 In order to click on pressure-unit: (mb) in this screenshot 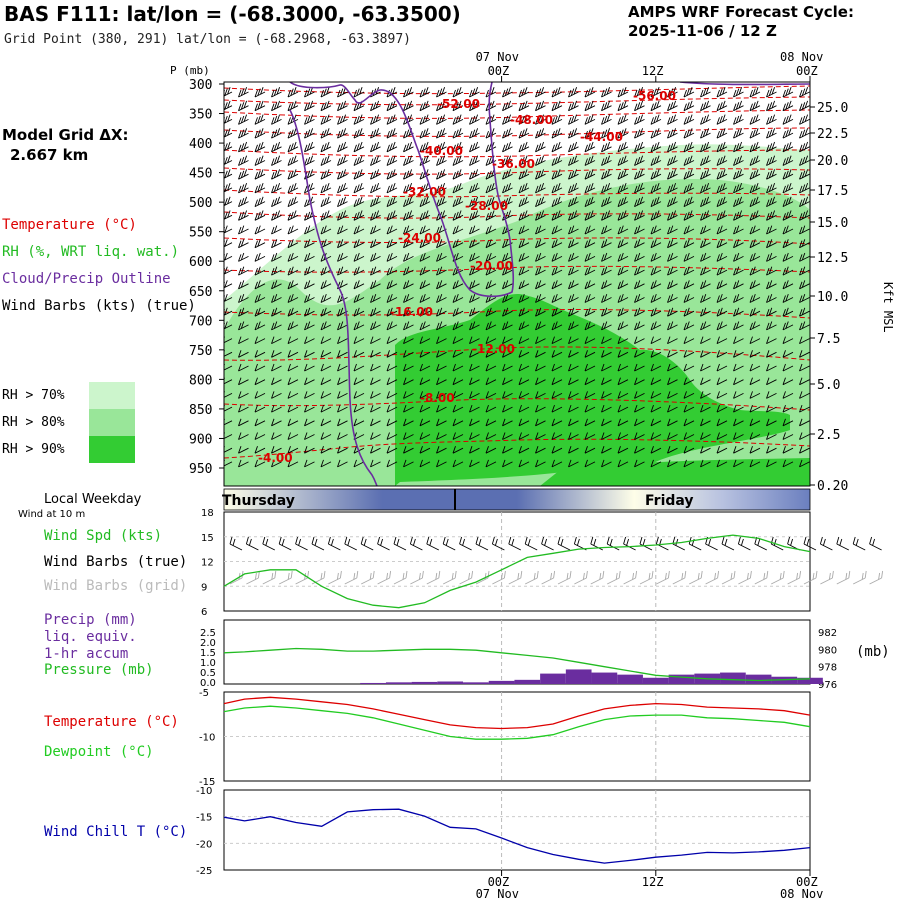, I will do `click(873, 652)`.